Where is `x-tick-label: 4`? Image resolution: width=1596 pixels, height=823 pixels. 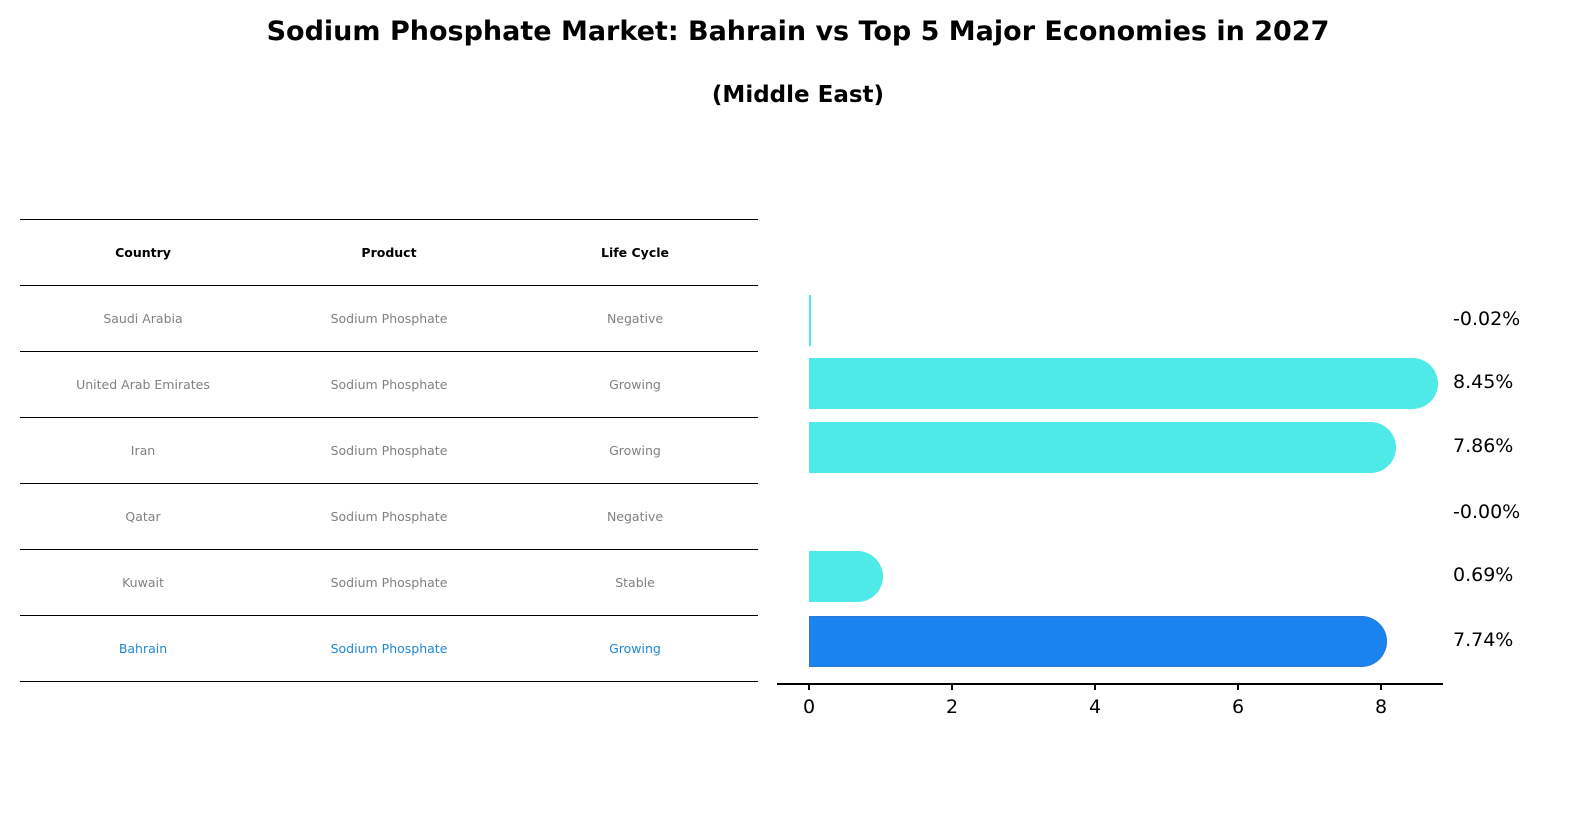
x-tick-label: 4 is located at coordinates (1095, 707).